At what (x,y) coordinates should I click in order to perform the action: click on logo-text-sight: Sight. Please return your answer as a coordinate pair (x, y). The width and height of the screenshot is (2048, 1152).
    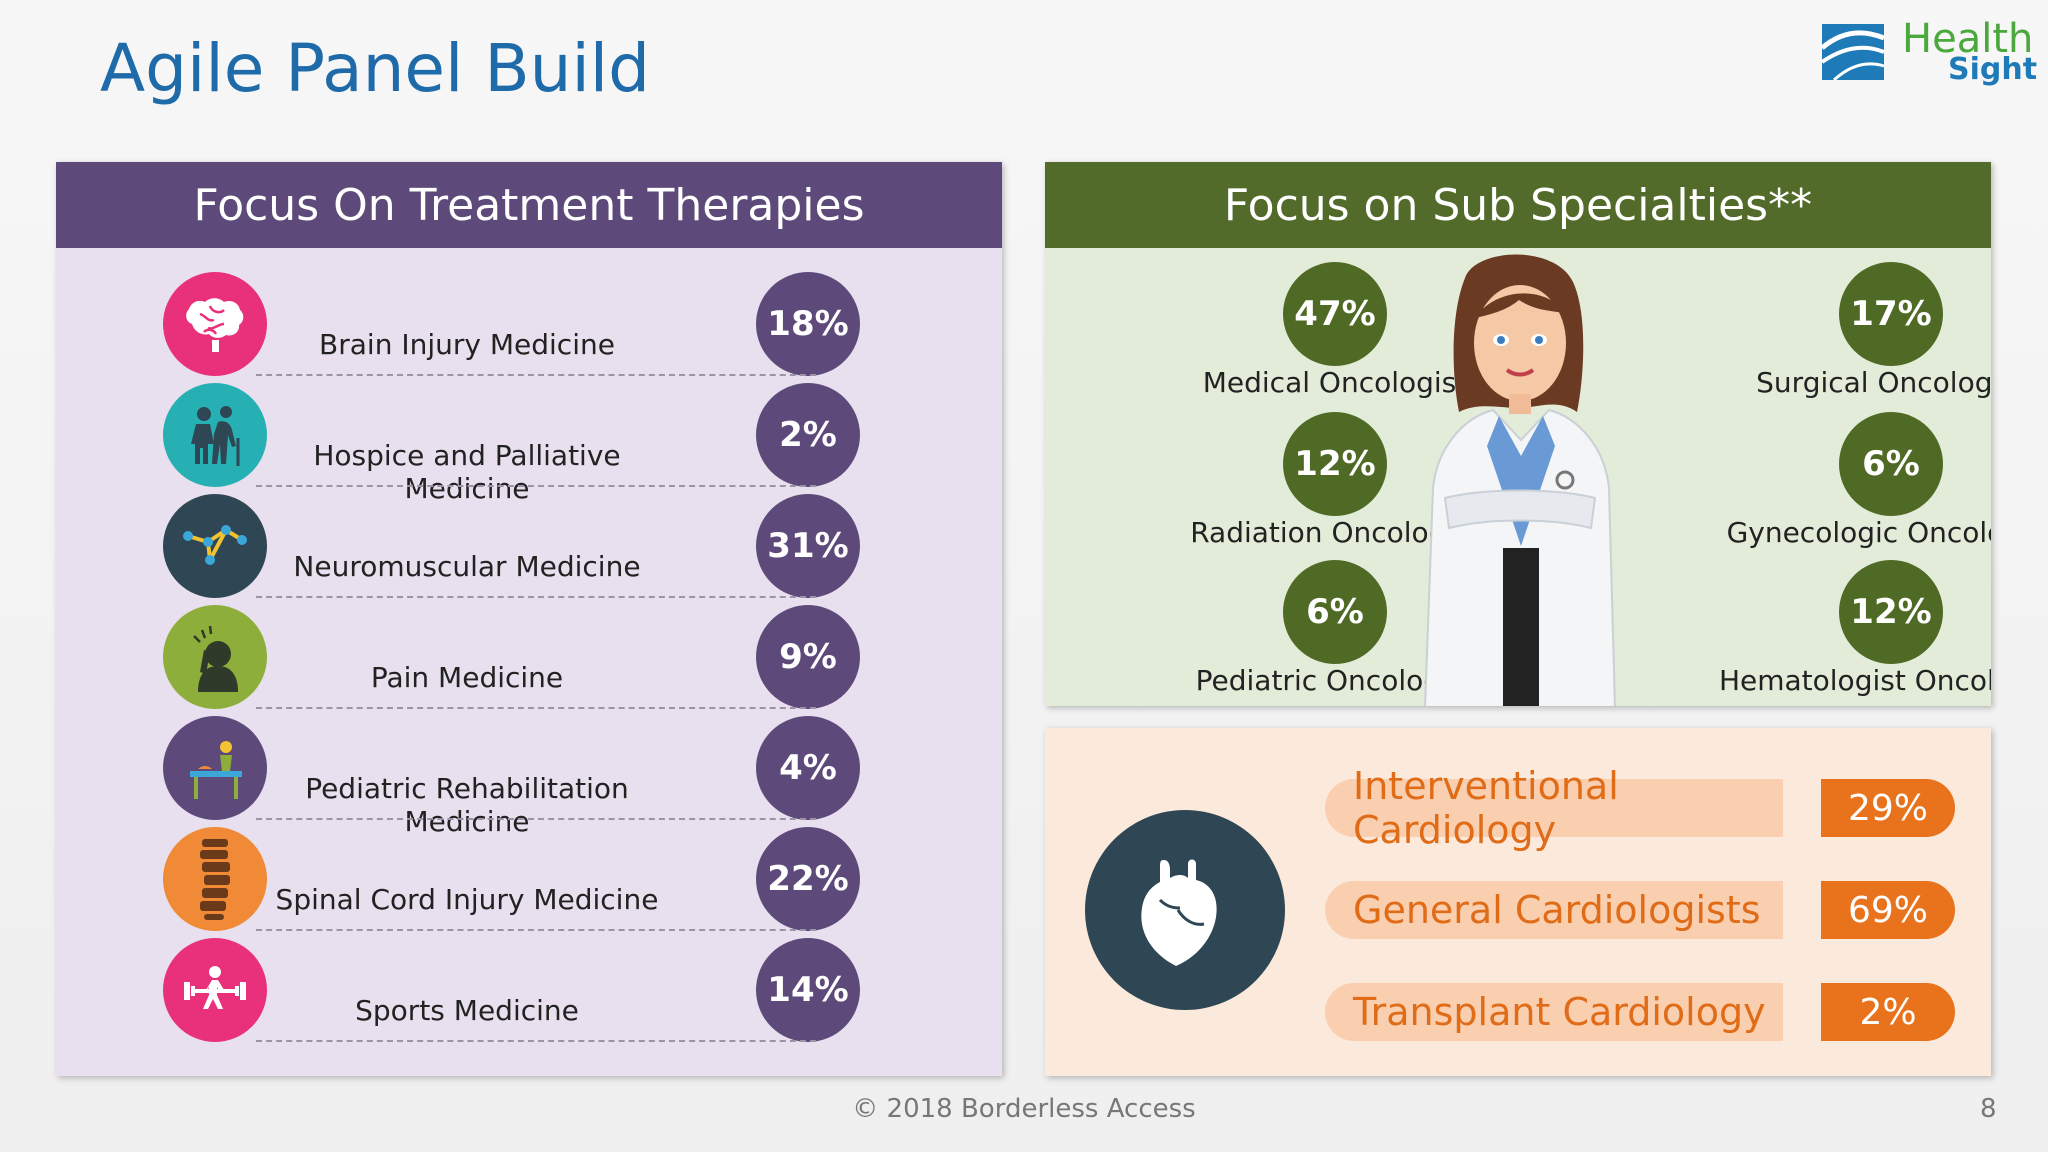
    Looking at the image, I should click on (1993, 69).